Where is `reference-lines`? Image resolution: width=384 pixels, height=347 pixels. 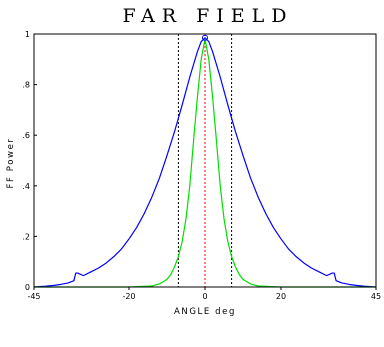
reference-lines is located at coordinates (205, 160).